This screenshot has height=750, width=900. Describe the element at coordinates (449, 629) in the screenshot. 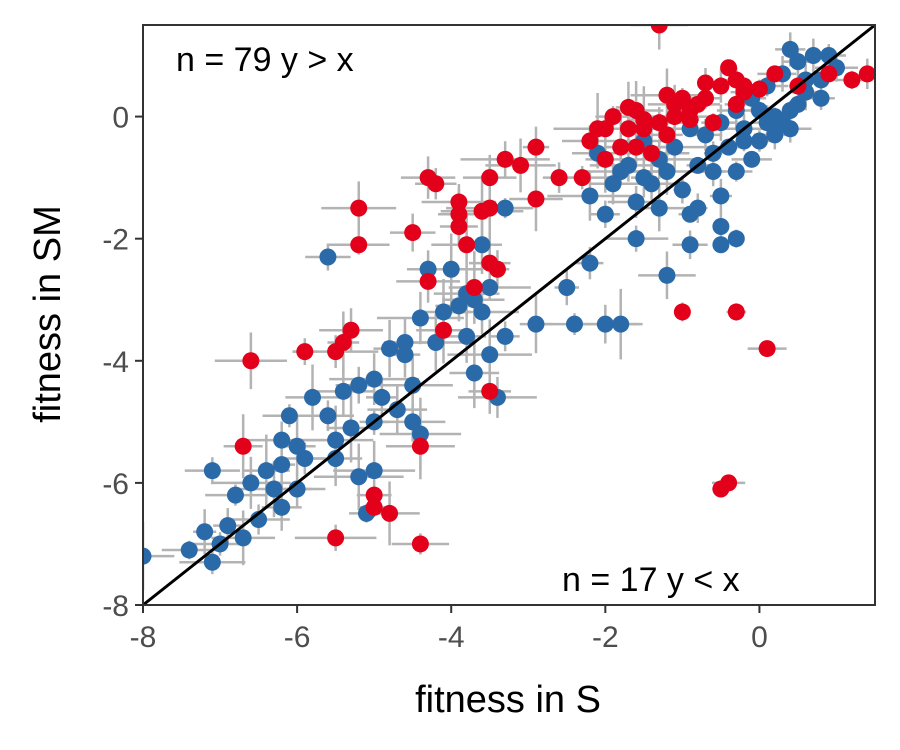

I see `x-axis: -8 -6 -4 -2 0` at that location.